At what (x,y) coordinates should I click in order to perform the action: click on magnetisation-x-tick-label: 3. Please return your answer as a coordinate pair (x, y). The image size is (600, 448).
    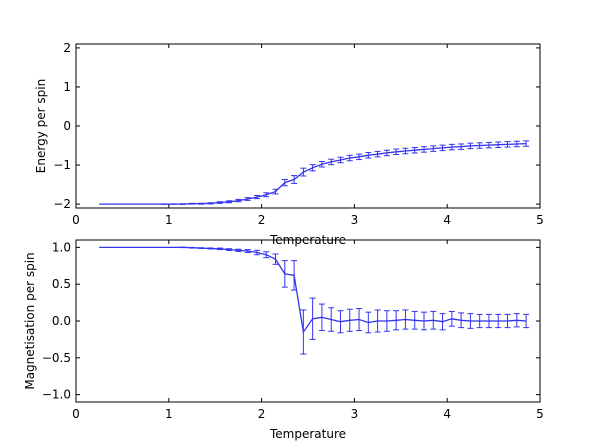
    Looking at the image, I should click on (355, 414).